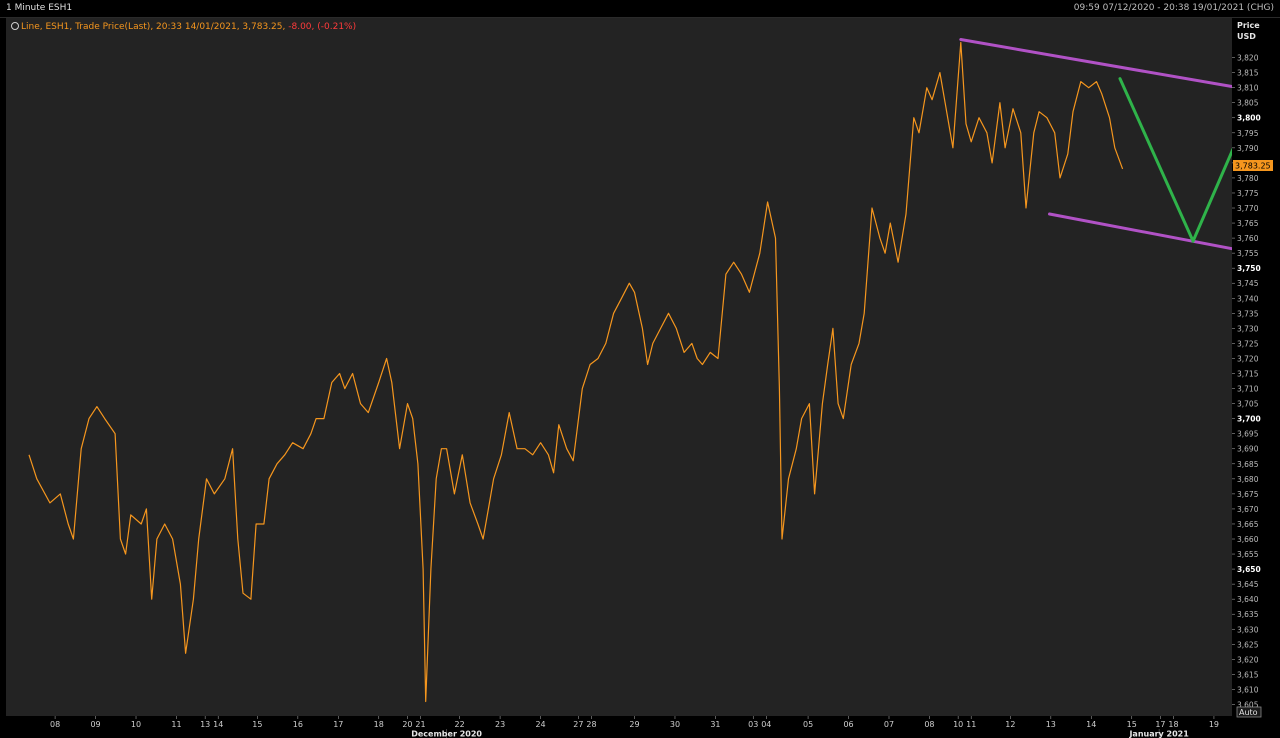 Image resolution: width=1280 pixels, height=738 pixels. What do you see at coordinates (1248, 494) in the screenshot?
I see `y-tick-label: 3,675` at bounding box center [1248, 494].